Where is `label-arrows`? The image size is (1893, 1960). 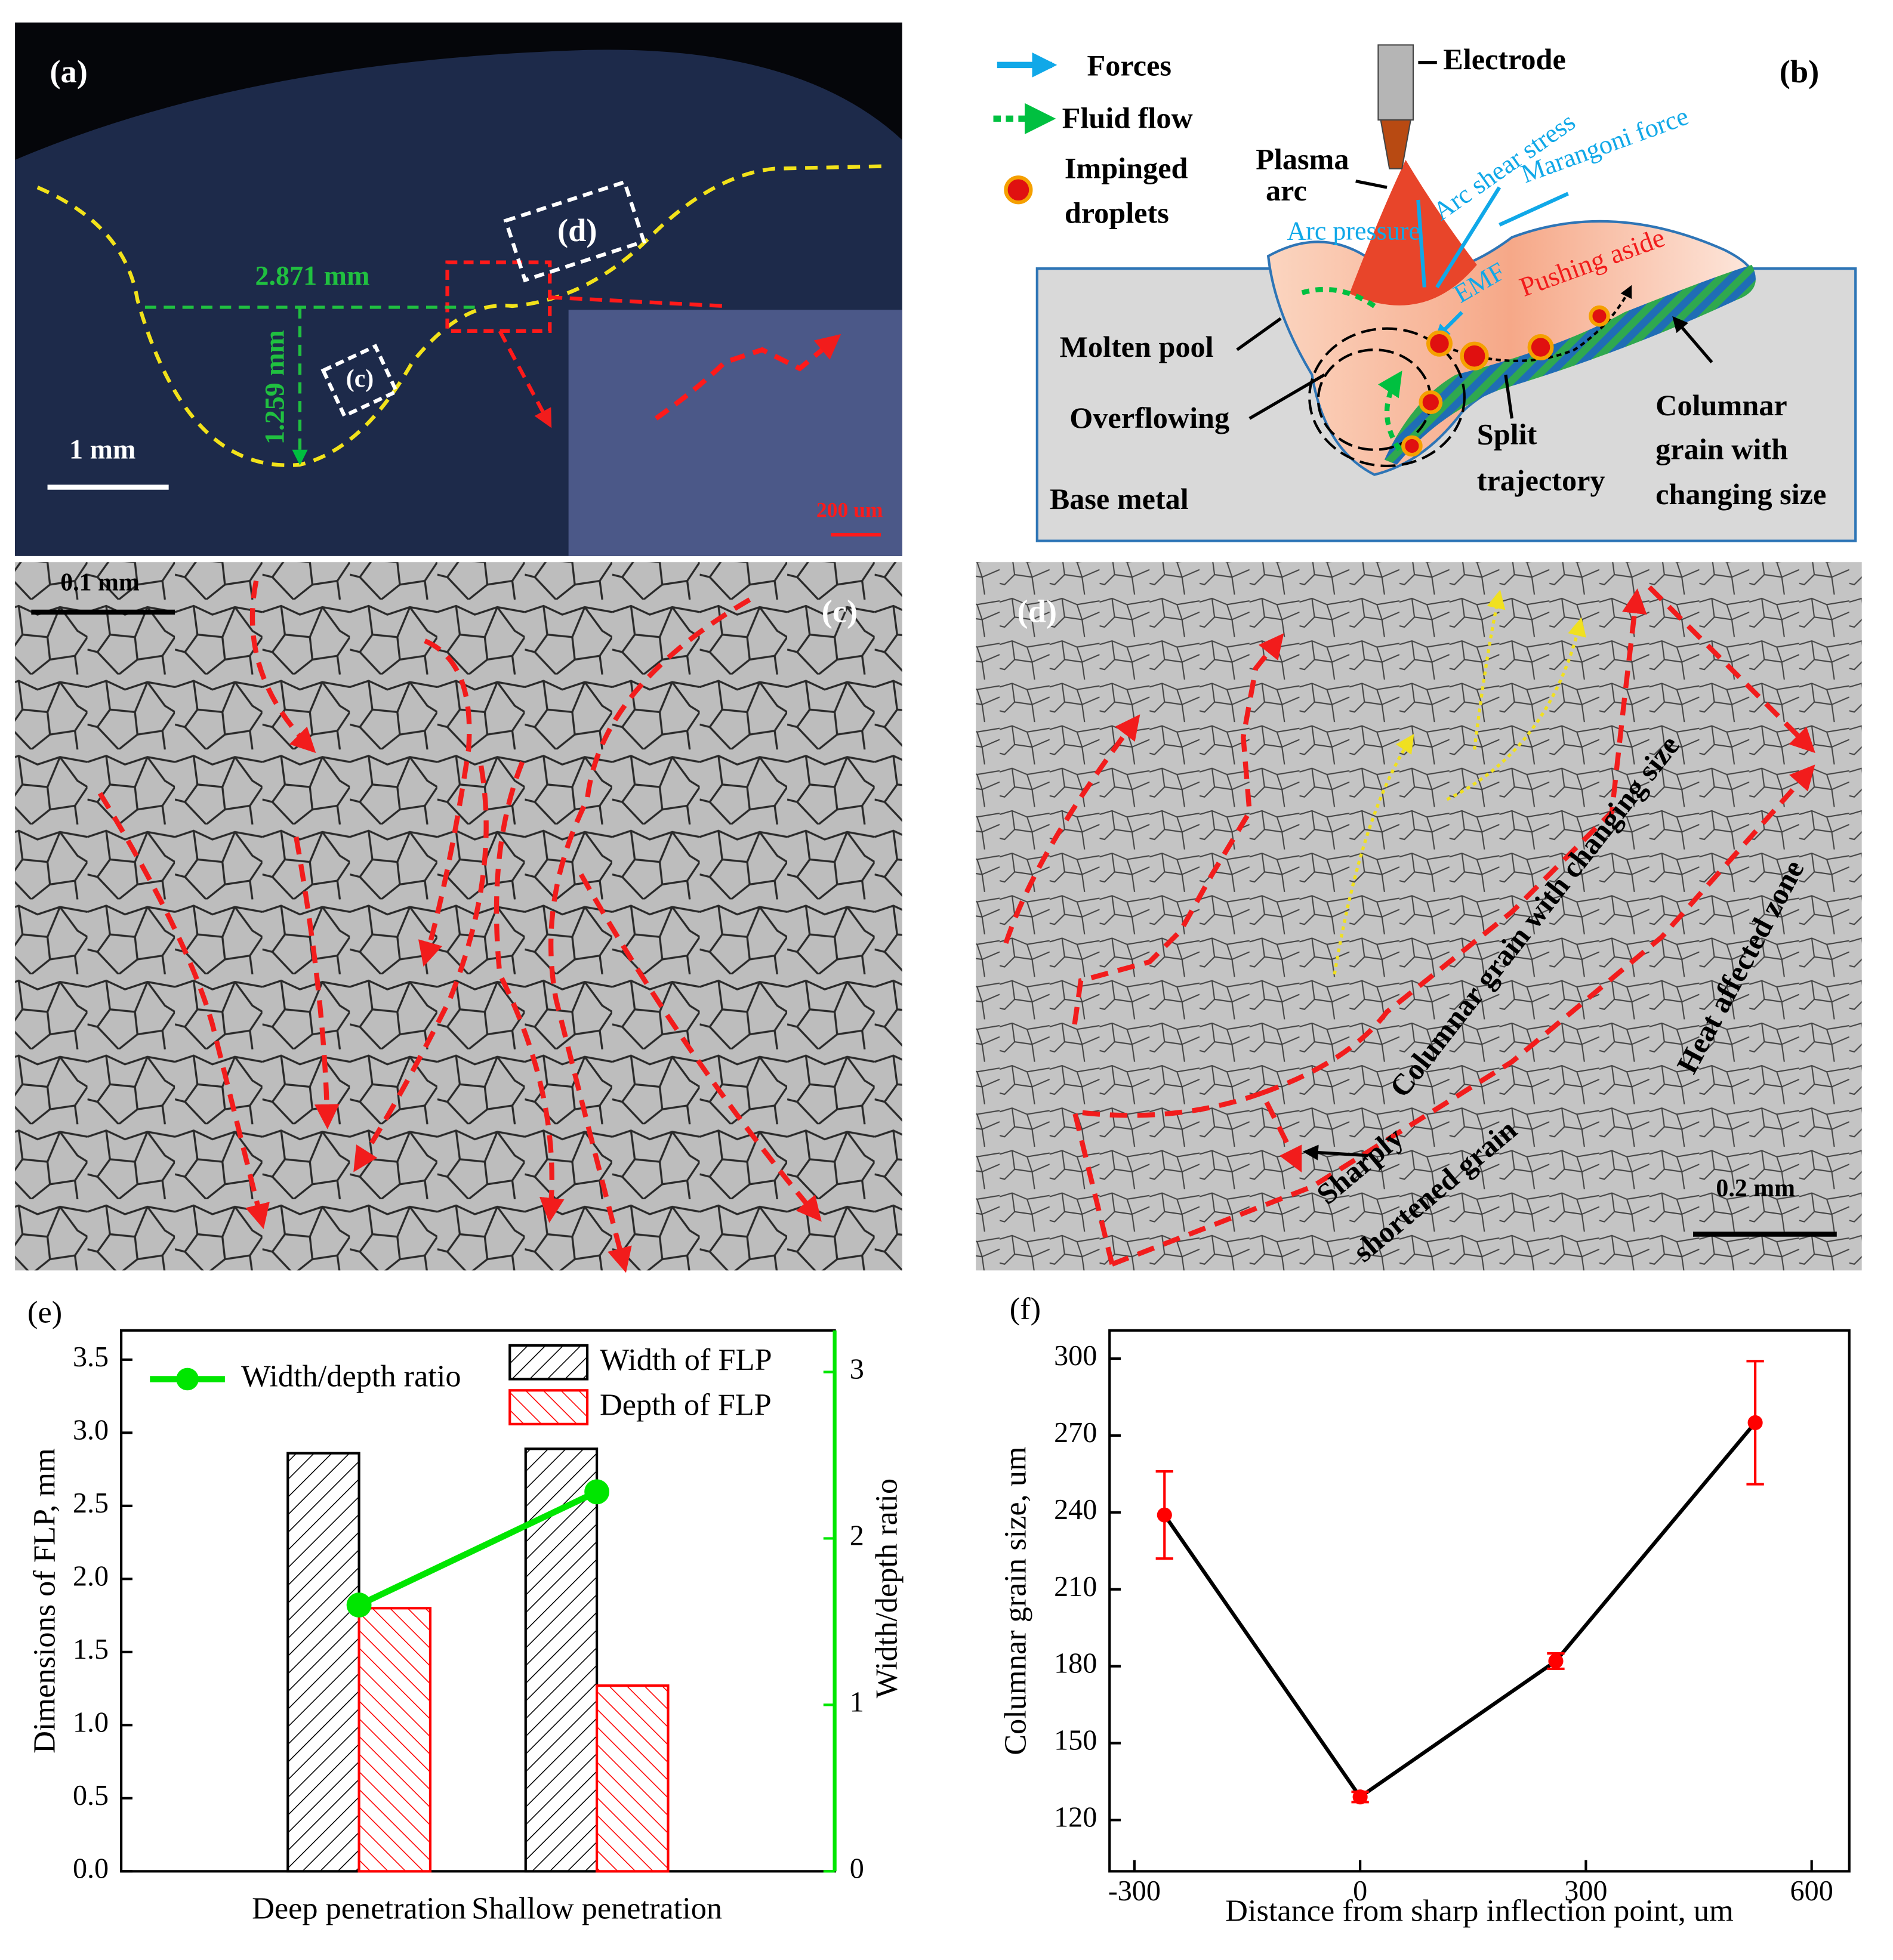 label-arrows is located at coordinates (1474, 240).